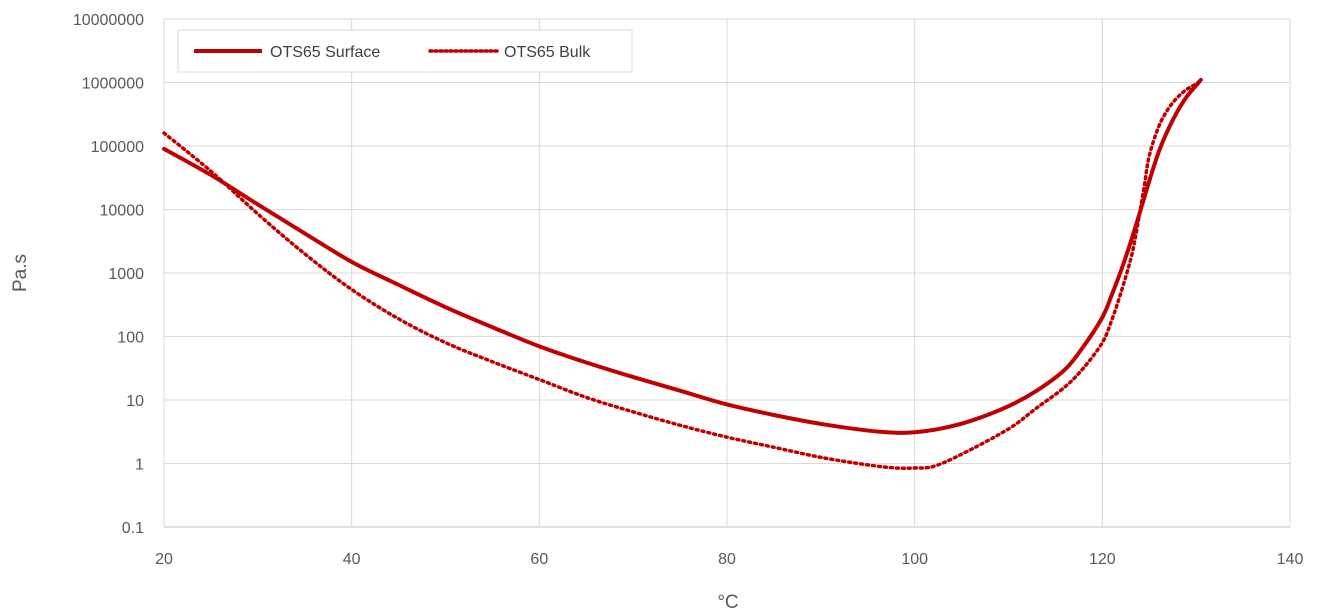 This screenshot has height=615, width=1321. What do you see at coordinates (164, 559) in the screenshot?
I see `x-tick-label: 20` at bounding box center [164, 559].